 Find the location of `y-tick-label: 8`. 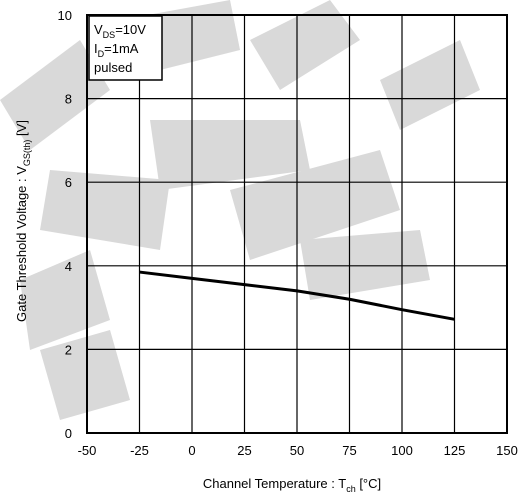

y-tick-label: 8 is located at coordinates (68, 99).